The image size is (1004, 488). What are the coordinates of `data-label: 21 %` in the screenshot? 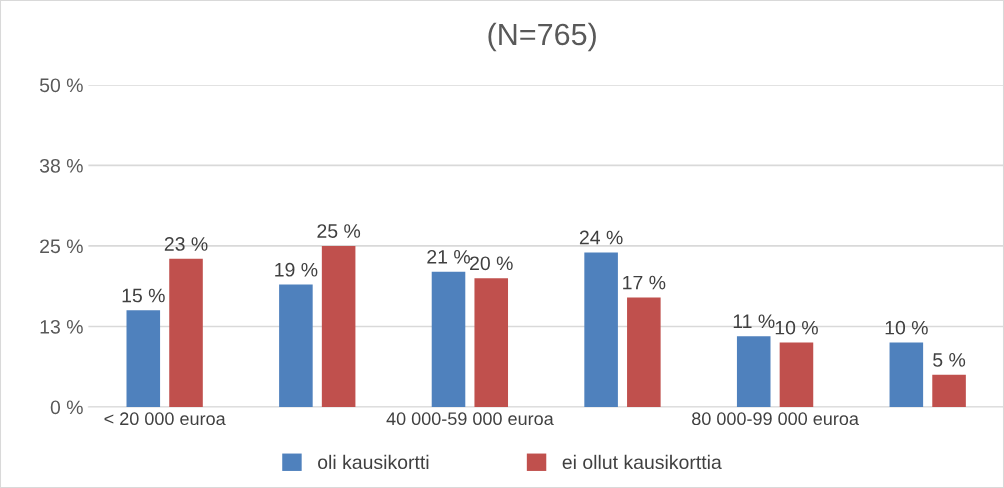 It's located at (448, 256).